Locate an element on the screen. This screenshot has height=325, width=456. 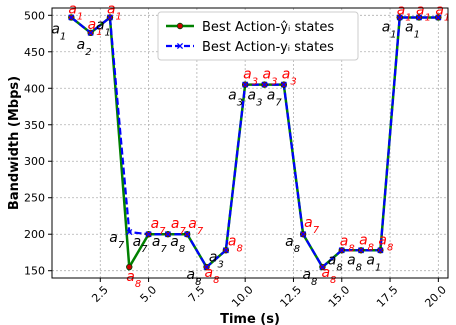
y-tick-label: 200 is located at coordinates (34, 234).